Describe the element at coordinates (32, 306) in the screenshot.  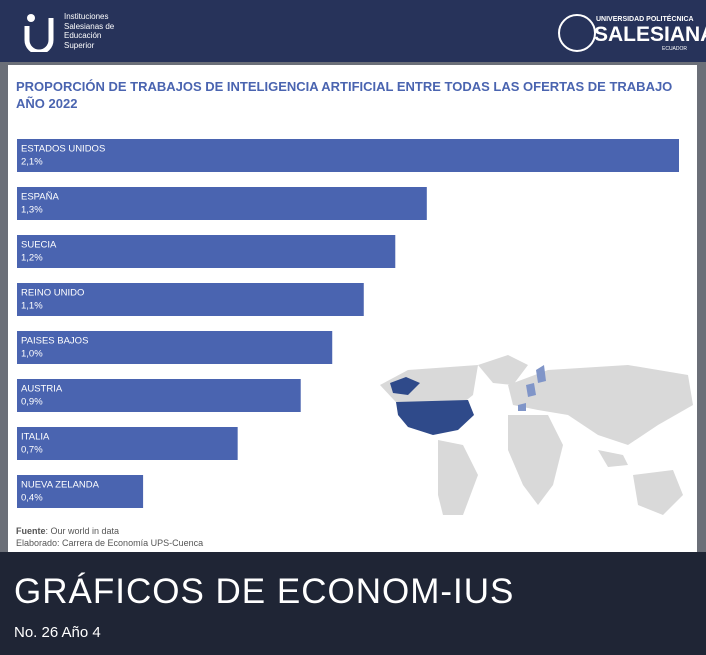
I see `value-label: 1,1%` at that location.